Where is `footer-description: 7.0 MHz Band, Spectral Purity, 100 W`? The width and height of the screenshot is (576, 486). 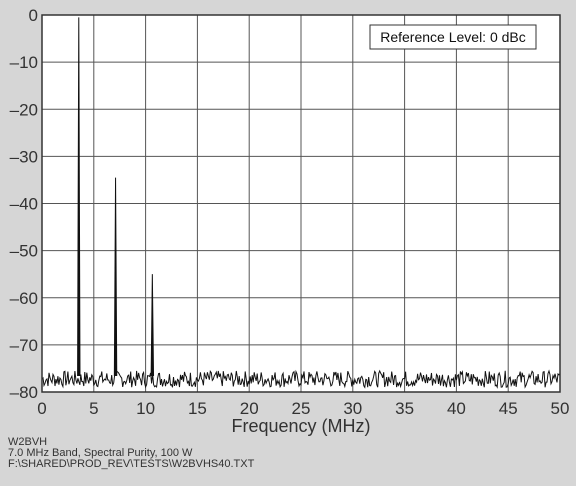
footer-description: 7.0 MHz Band, Spectral Purity, 100 W is located at coordinates (100, 453).